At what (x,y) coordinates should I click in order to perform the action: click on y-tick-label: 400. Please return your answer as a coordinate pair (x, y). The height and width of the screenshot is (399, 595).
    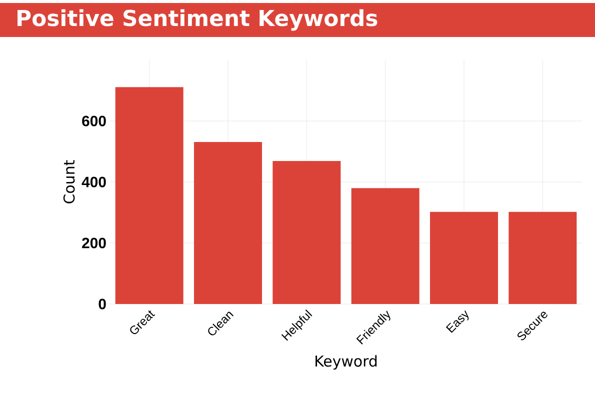
    Looking at the image, I should click on (94, 182).